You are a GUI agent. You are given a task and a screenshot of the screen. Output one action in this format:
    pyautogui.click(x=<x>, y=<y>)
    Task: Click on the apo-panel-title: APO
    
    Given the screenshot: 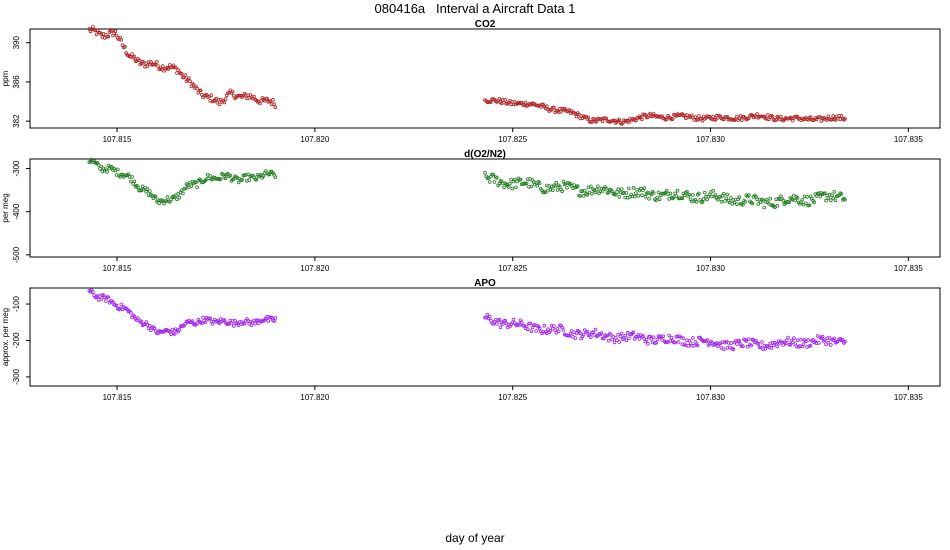 What is the action you would take?
    pyautogui.click(x=485, y=283)
    